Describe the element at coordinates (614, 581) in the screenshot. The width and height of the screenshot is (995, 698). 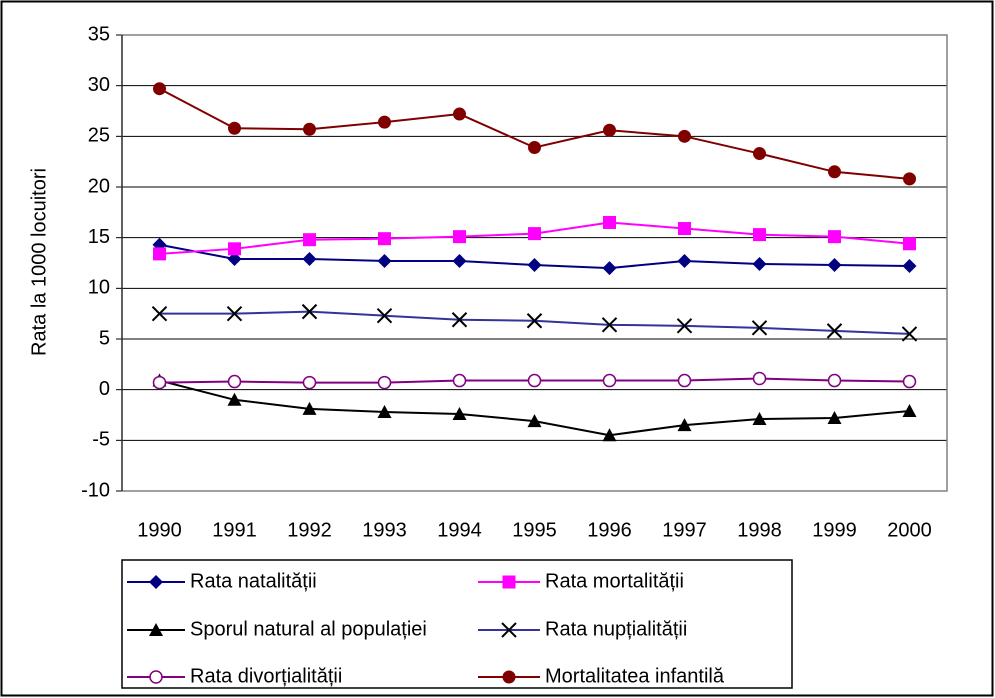
I see `legend-label: Rata mortalității` at that location.